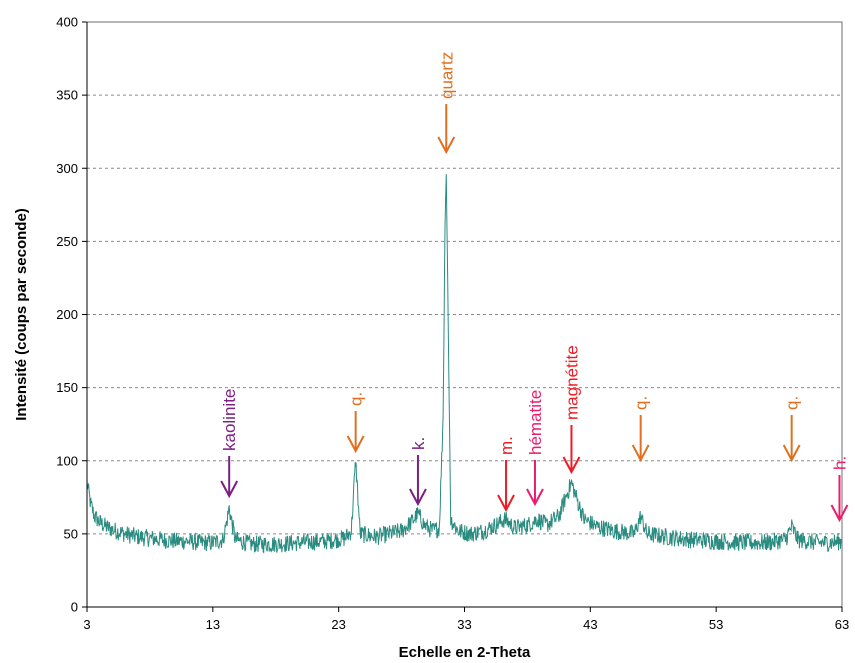  I want to click on x-tick-label: 63, so click(842, 624).